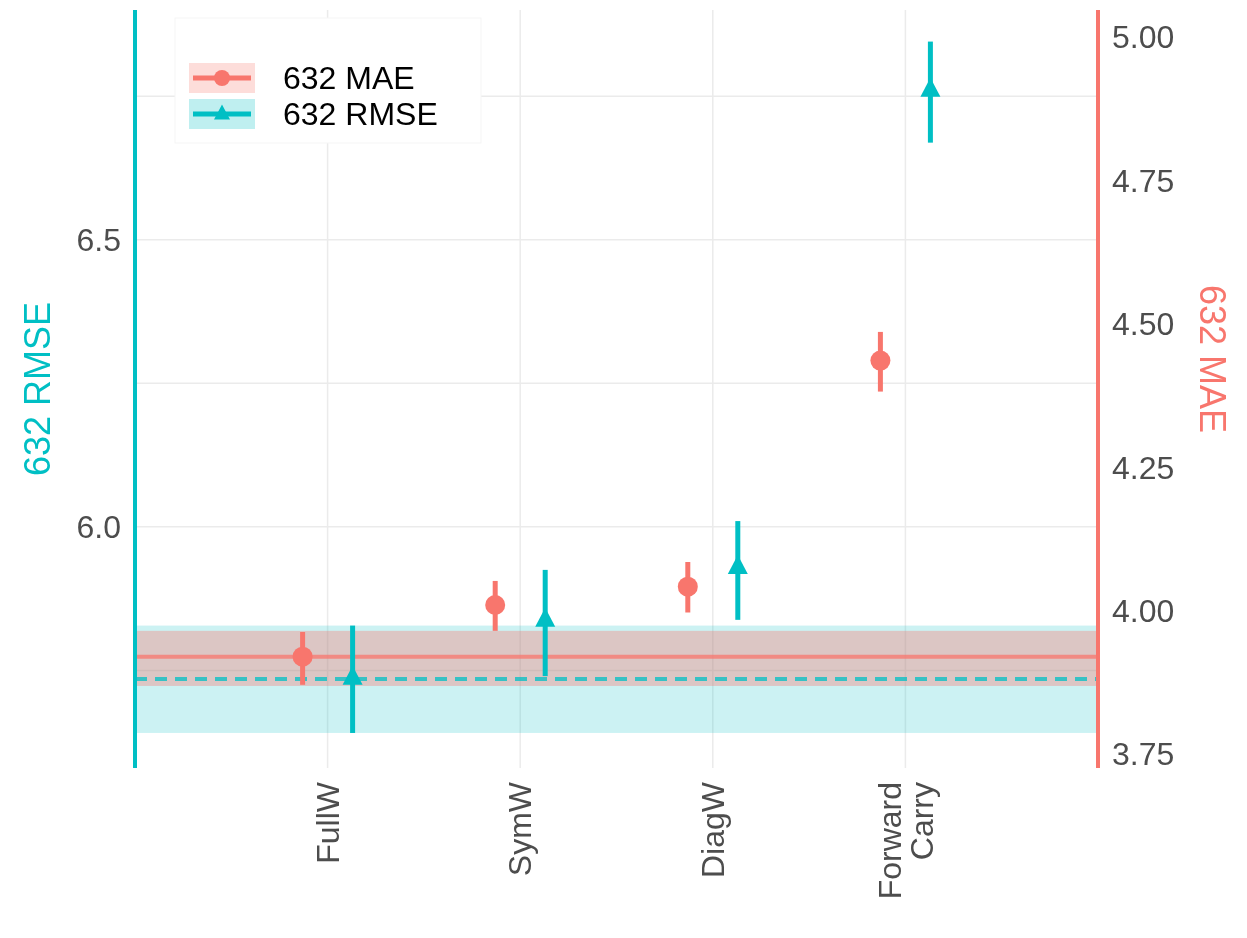 The width and height of the screenshot is (1247, 938). I want to click on x-tick-label: FullW, so click(327, 822).